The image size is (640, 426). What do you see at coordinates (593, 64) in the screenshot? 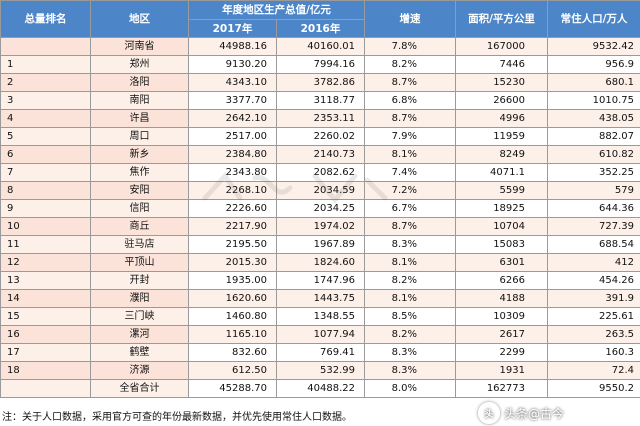
I see `cell-population: 956.9` at bounding box center [593, 64].